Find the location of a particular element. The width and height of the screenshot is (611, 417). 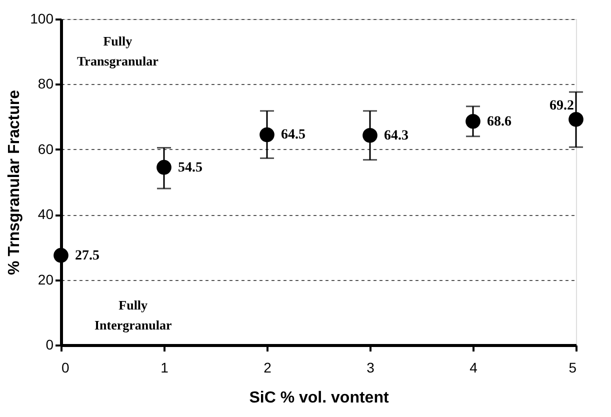

annotation: Fully Transgranular is located at coordinates (117, 50).